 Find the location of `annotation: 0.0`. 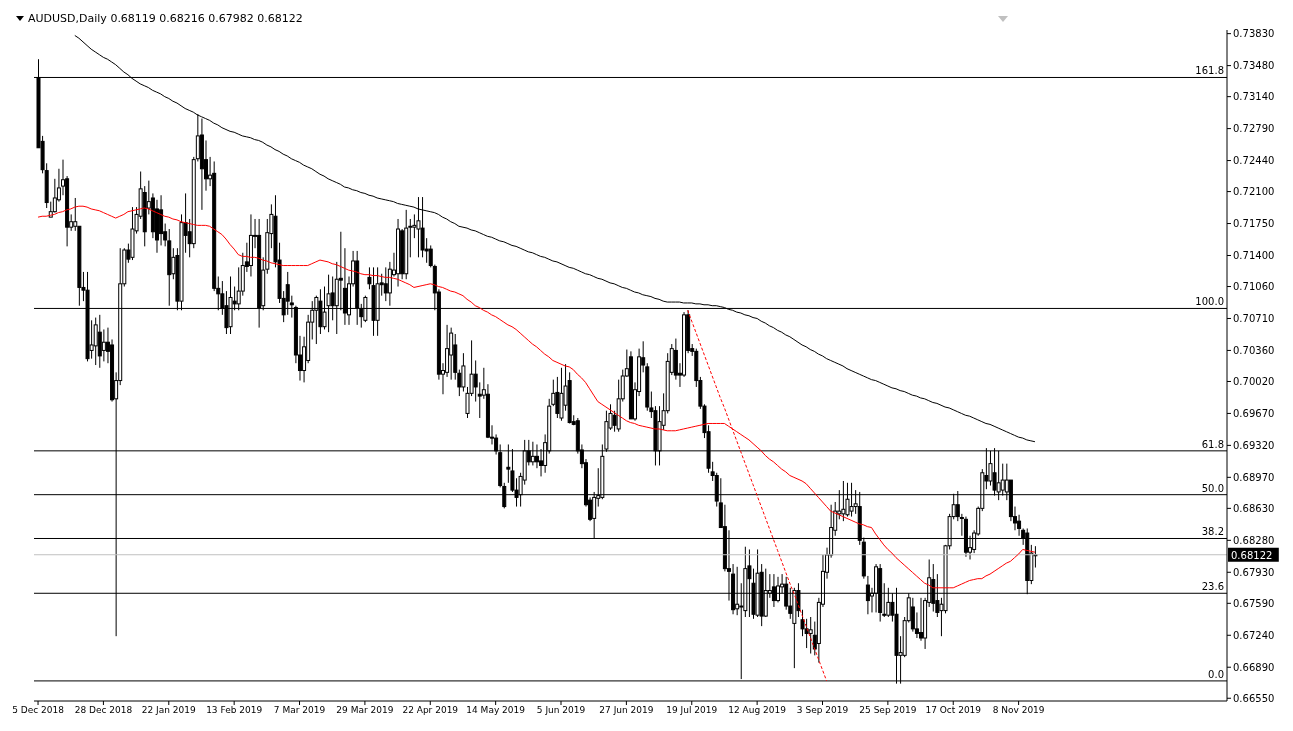

annotation: 0.0 is located at coordinates (1216, 674).